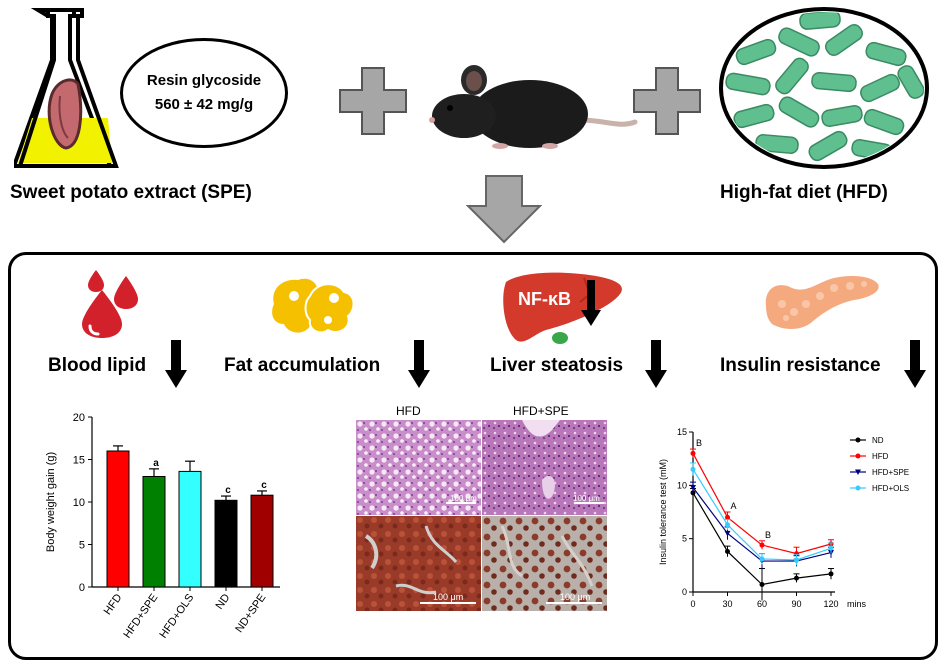 The width and height of the screenshot is (947, 666). What do you see at coordinates (140, 616) in the screenshot?
I see `x-tick-label: HFD+SPE` at bounding box center [140, 616].